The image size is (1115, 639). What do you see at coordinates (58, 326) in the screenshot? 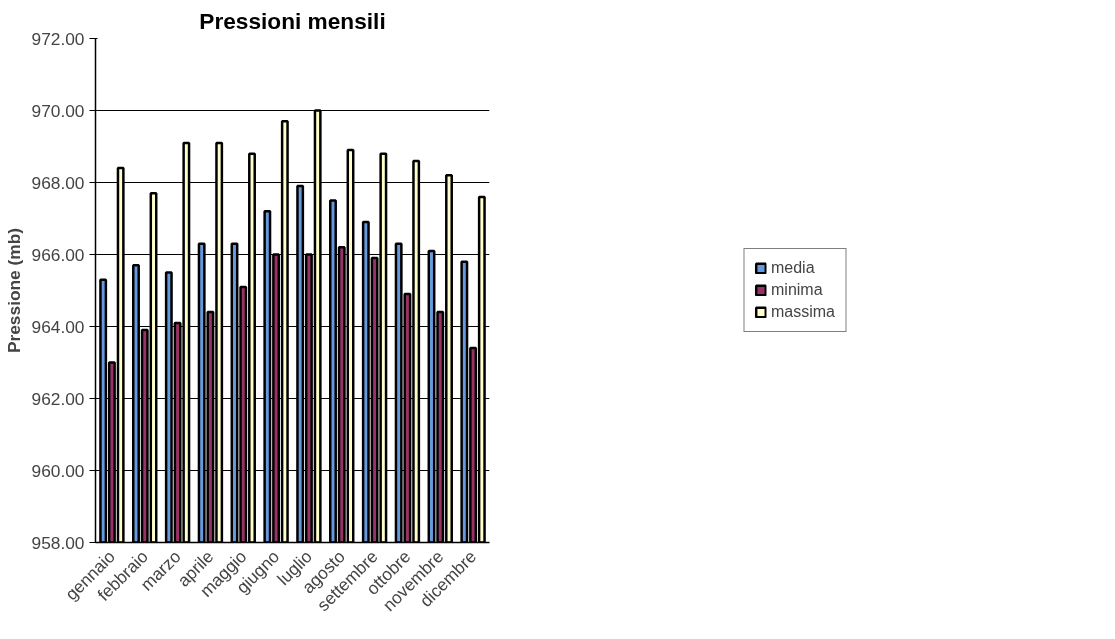
I see `y-tick-label: 964.00` at bounding box center [58, 326].